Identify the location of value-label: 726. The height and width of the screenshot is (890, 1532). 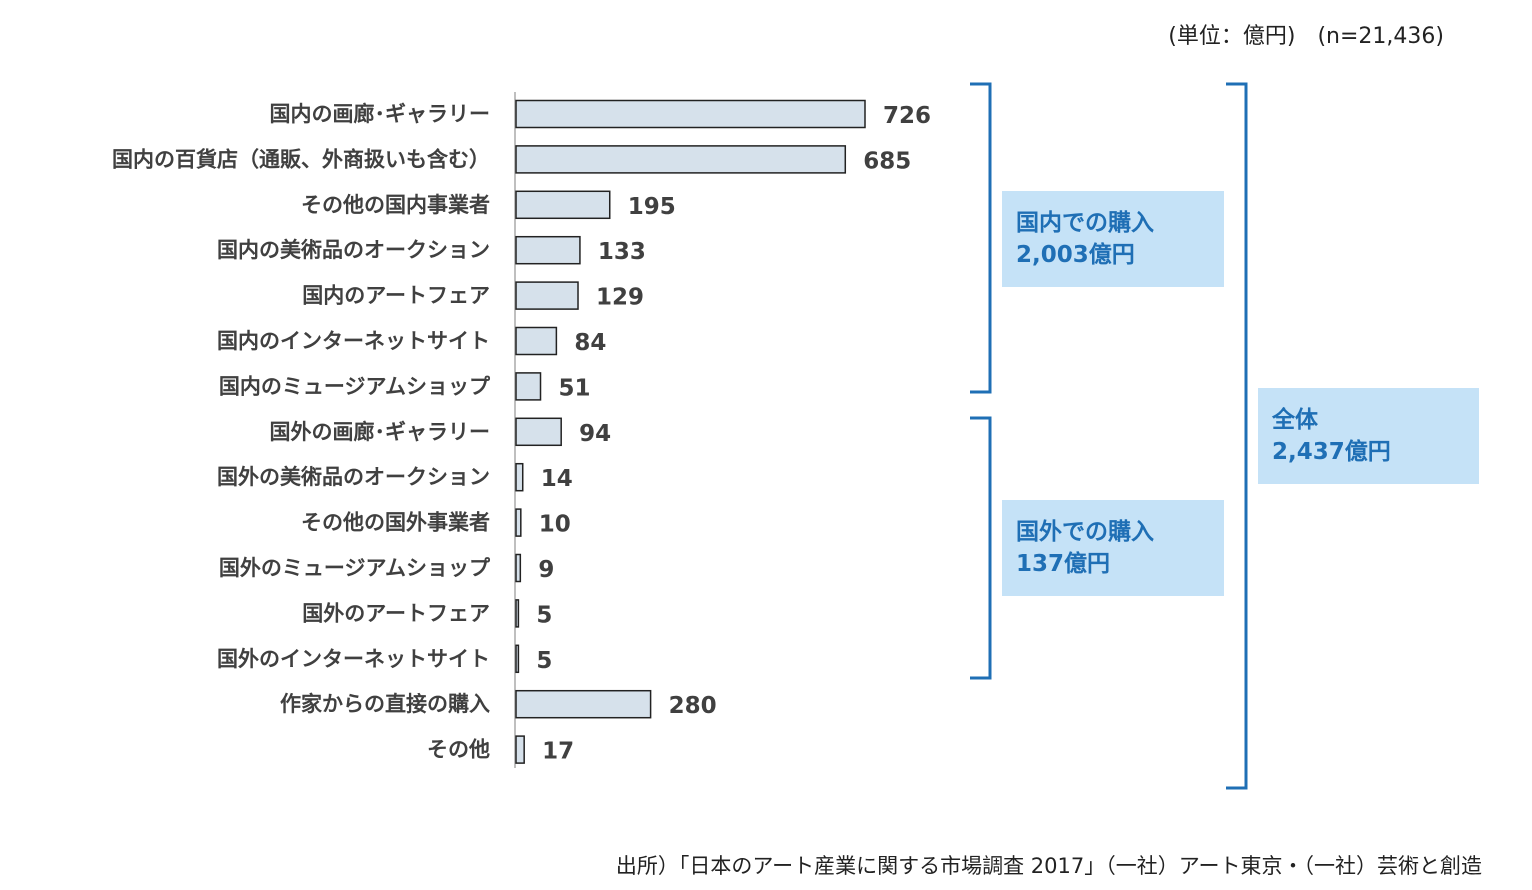
(907, 116).